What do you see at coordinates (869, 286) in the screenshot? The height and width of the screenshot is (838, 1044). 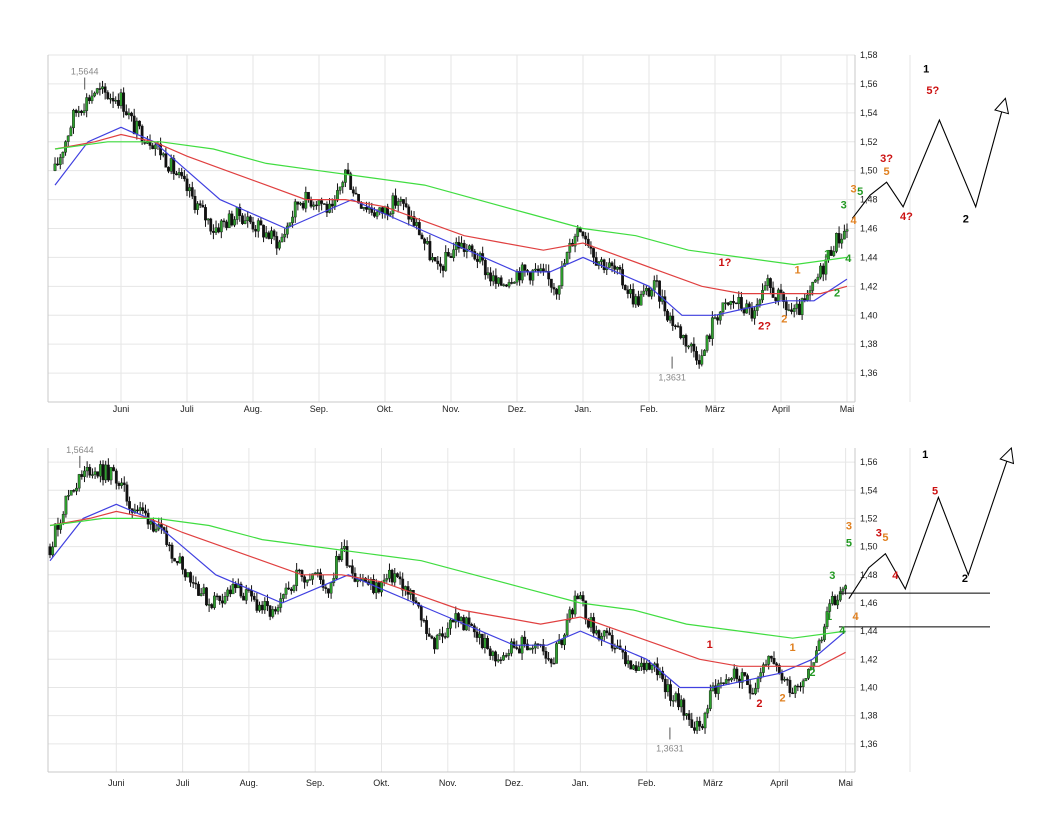 I see `y-tick-label: 1,42` at bounding box center [869, 286].